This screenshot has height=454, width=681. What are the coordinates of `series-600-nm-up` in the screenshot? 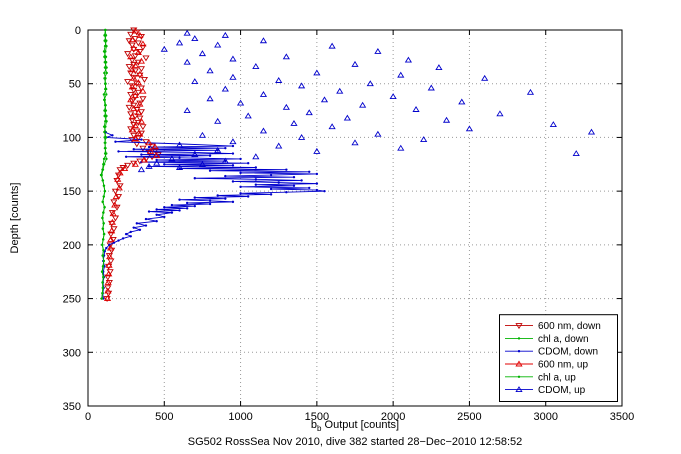 It's located at (132, 164).